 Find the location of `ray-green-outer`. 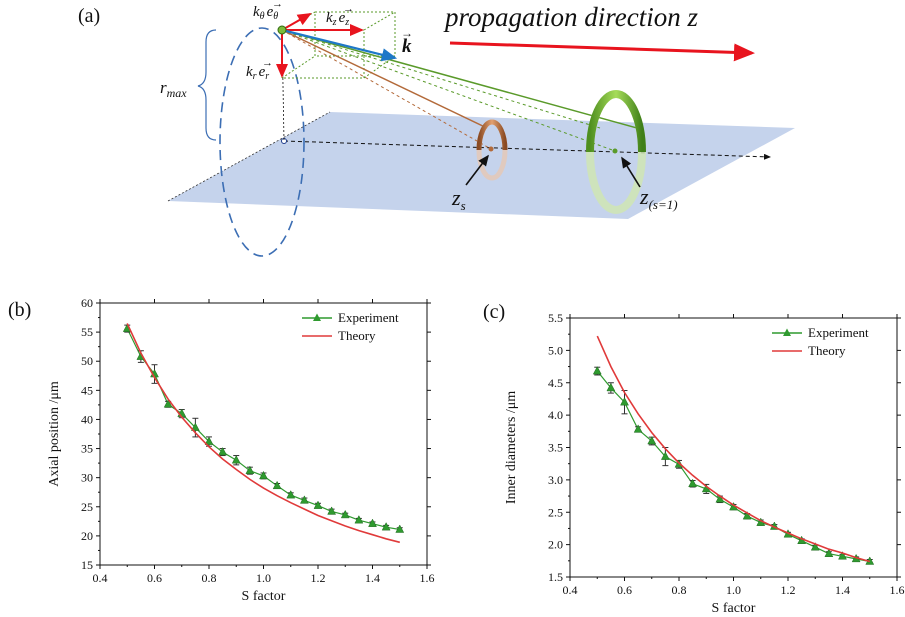

ray-green-outer is located at coordinates (459, 79).